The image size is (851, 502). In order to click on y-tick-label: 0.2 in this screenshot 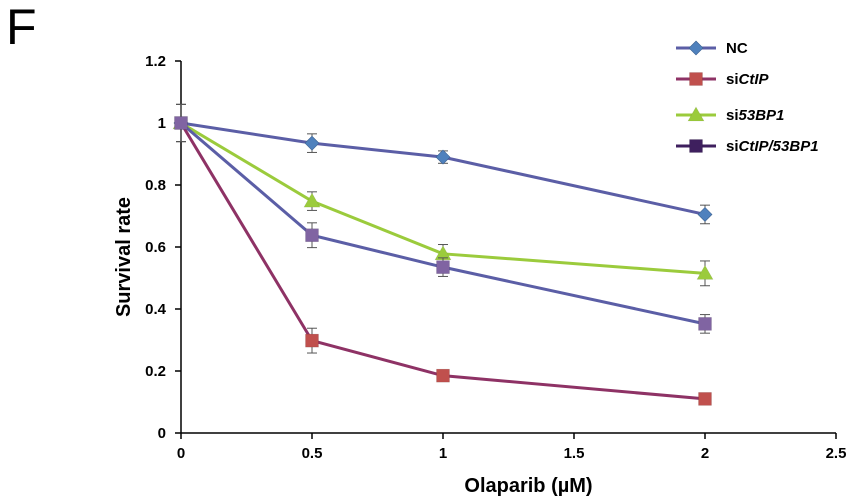, I will do `click(155, 371)`.